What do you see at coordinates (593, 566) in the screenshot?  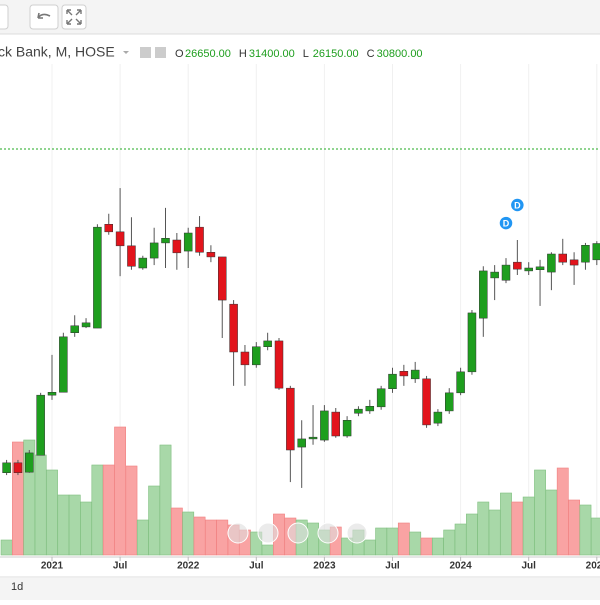 I see `x-tick-label: 2025` at bounding box center [593, 566].